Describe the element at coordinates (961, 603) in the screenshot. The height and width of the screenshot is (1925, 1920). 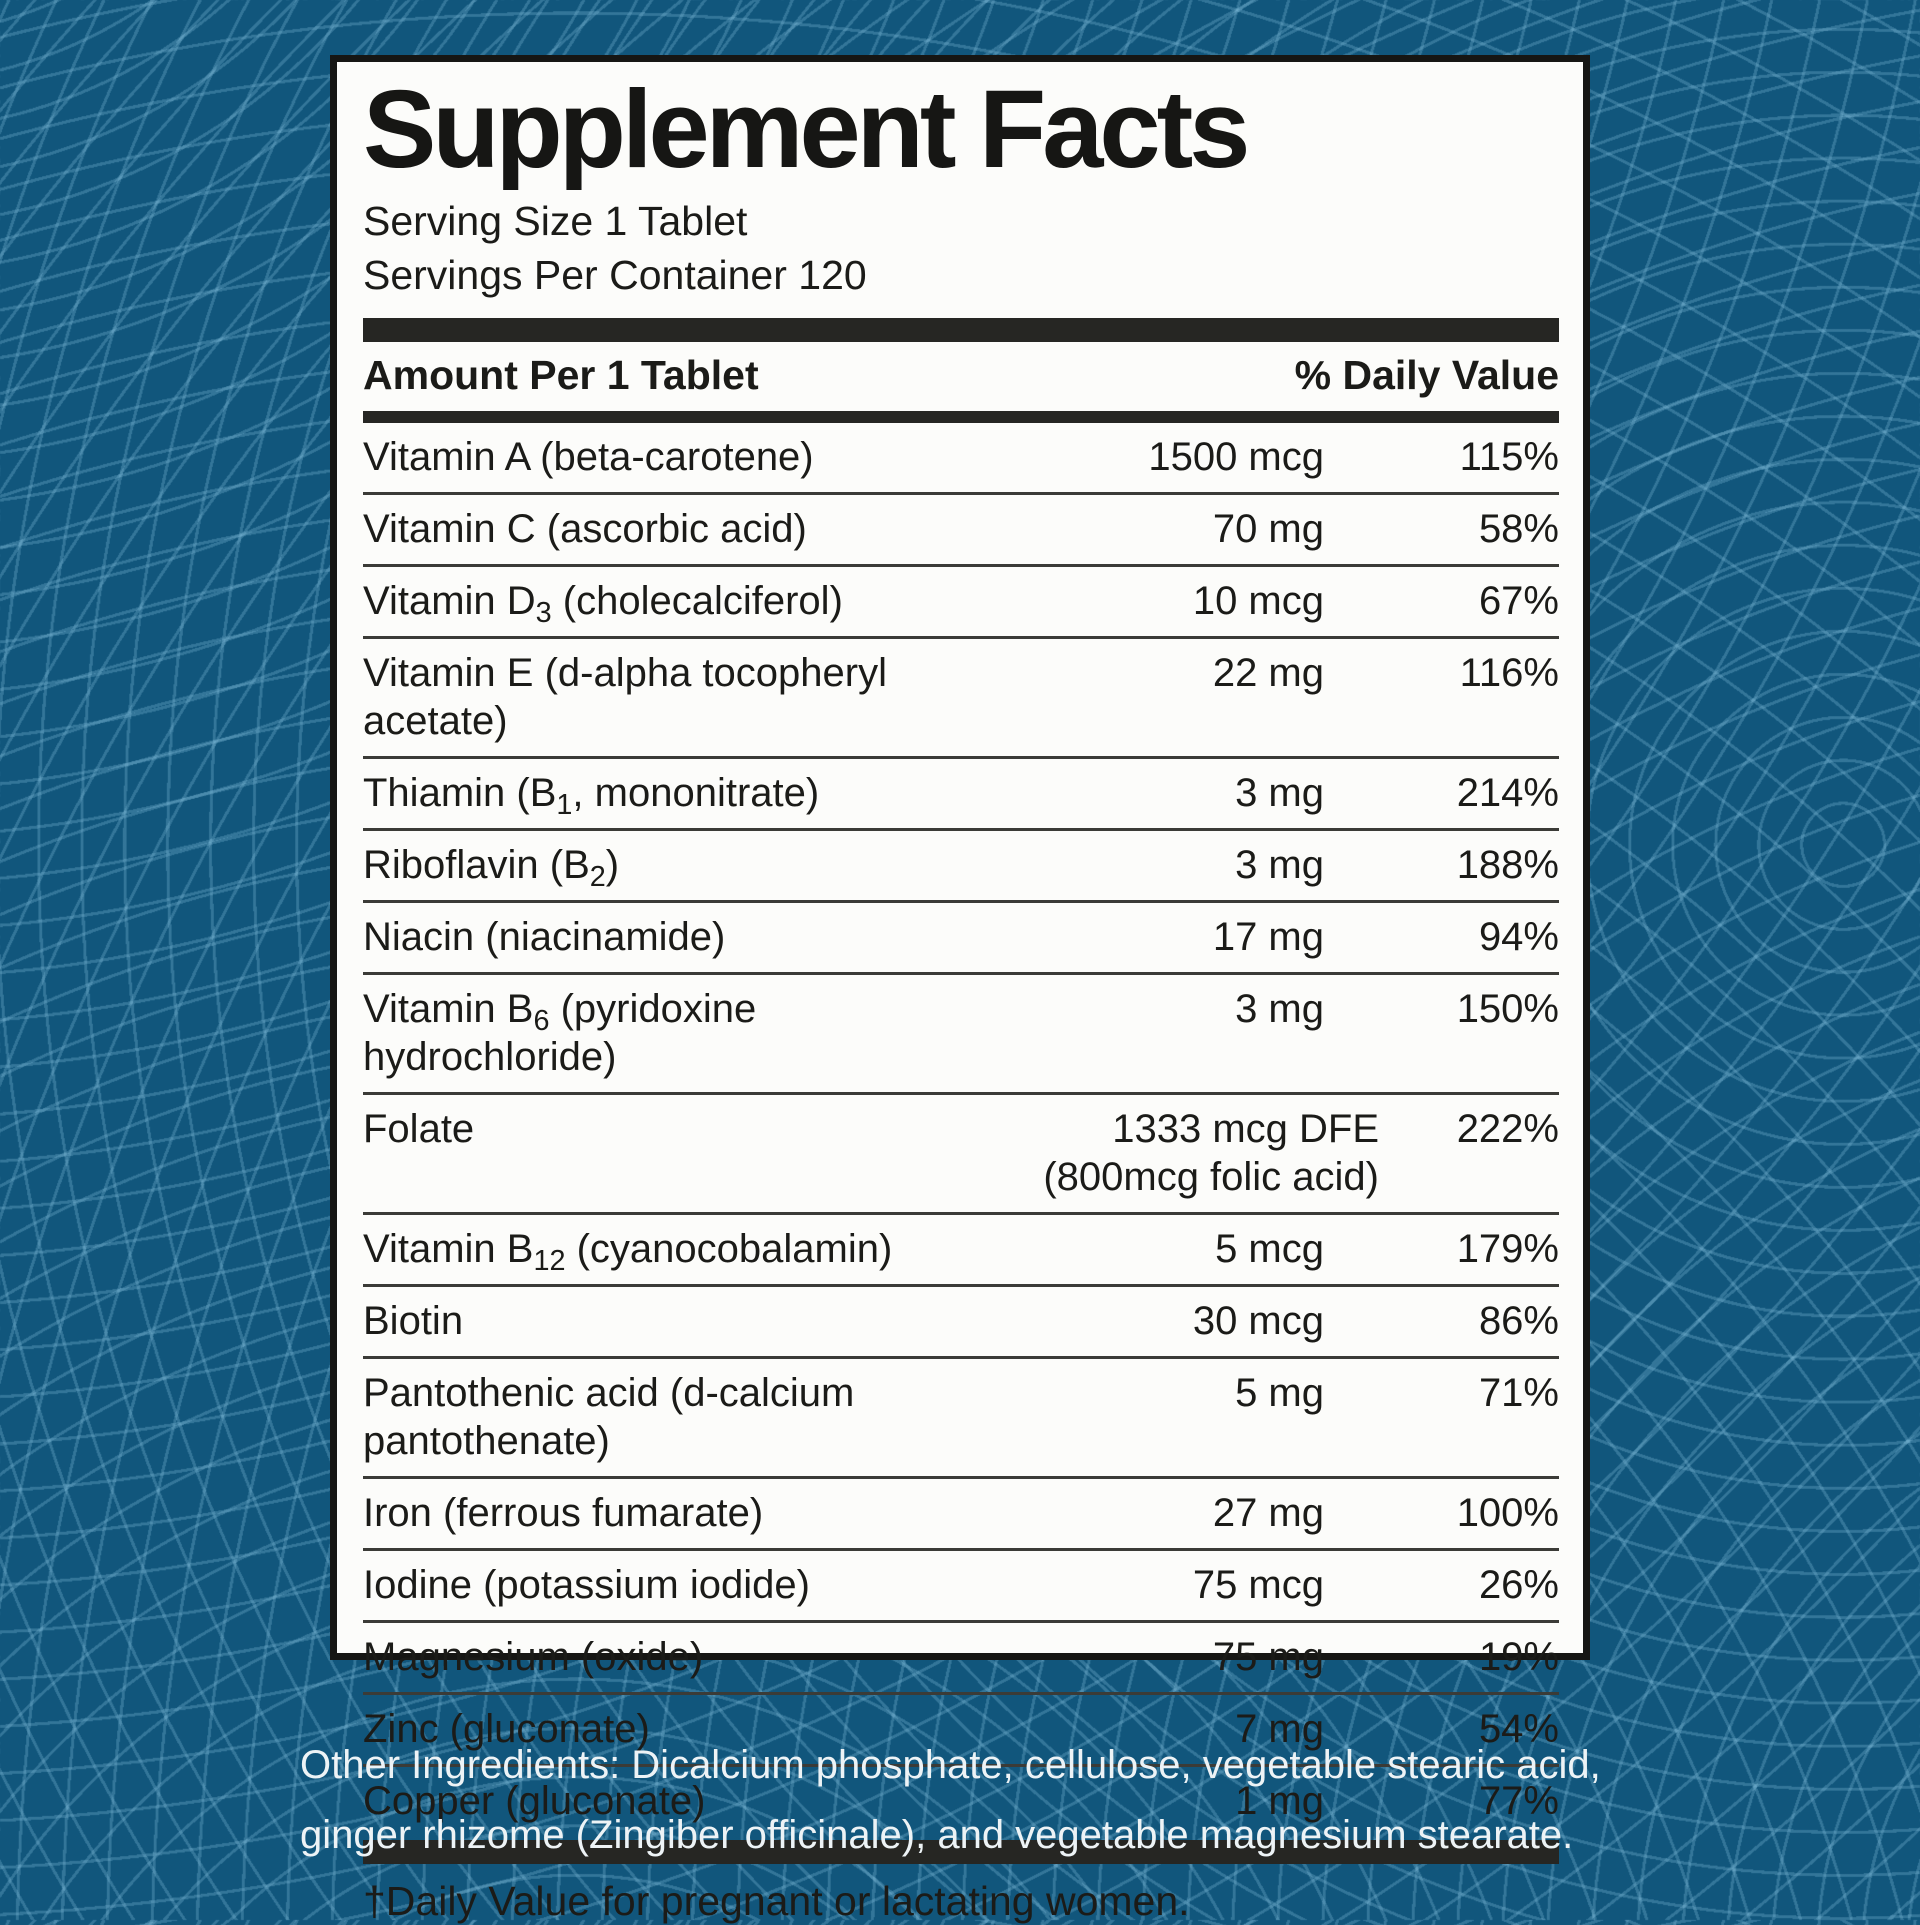
I see `table-row: Vitamin D3 (cholecalciferol) 10 mcg 67%` at that location.